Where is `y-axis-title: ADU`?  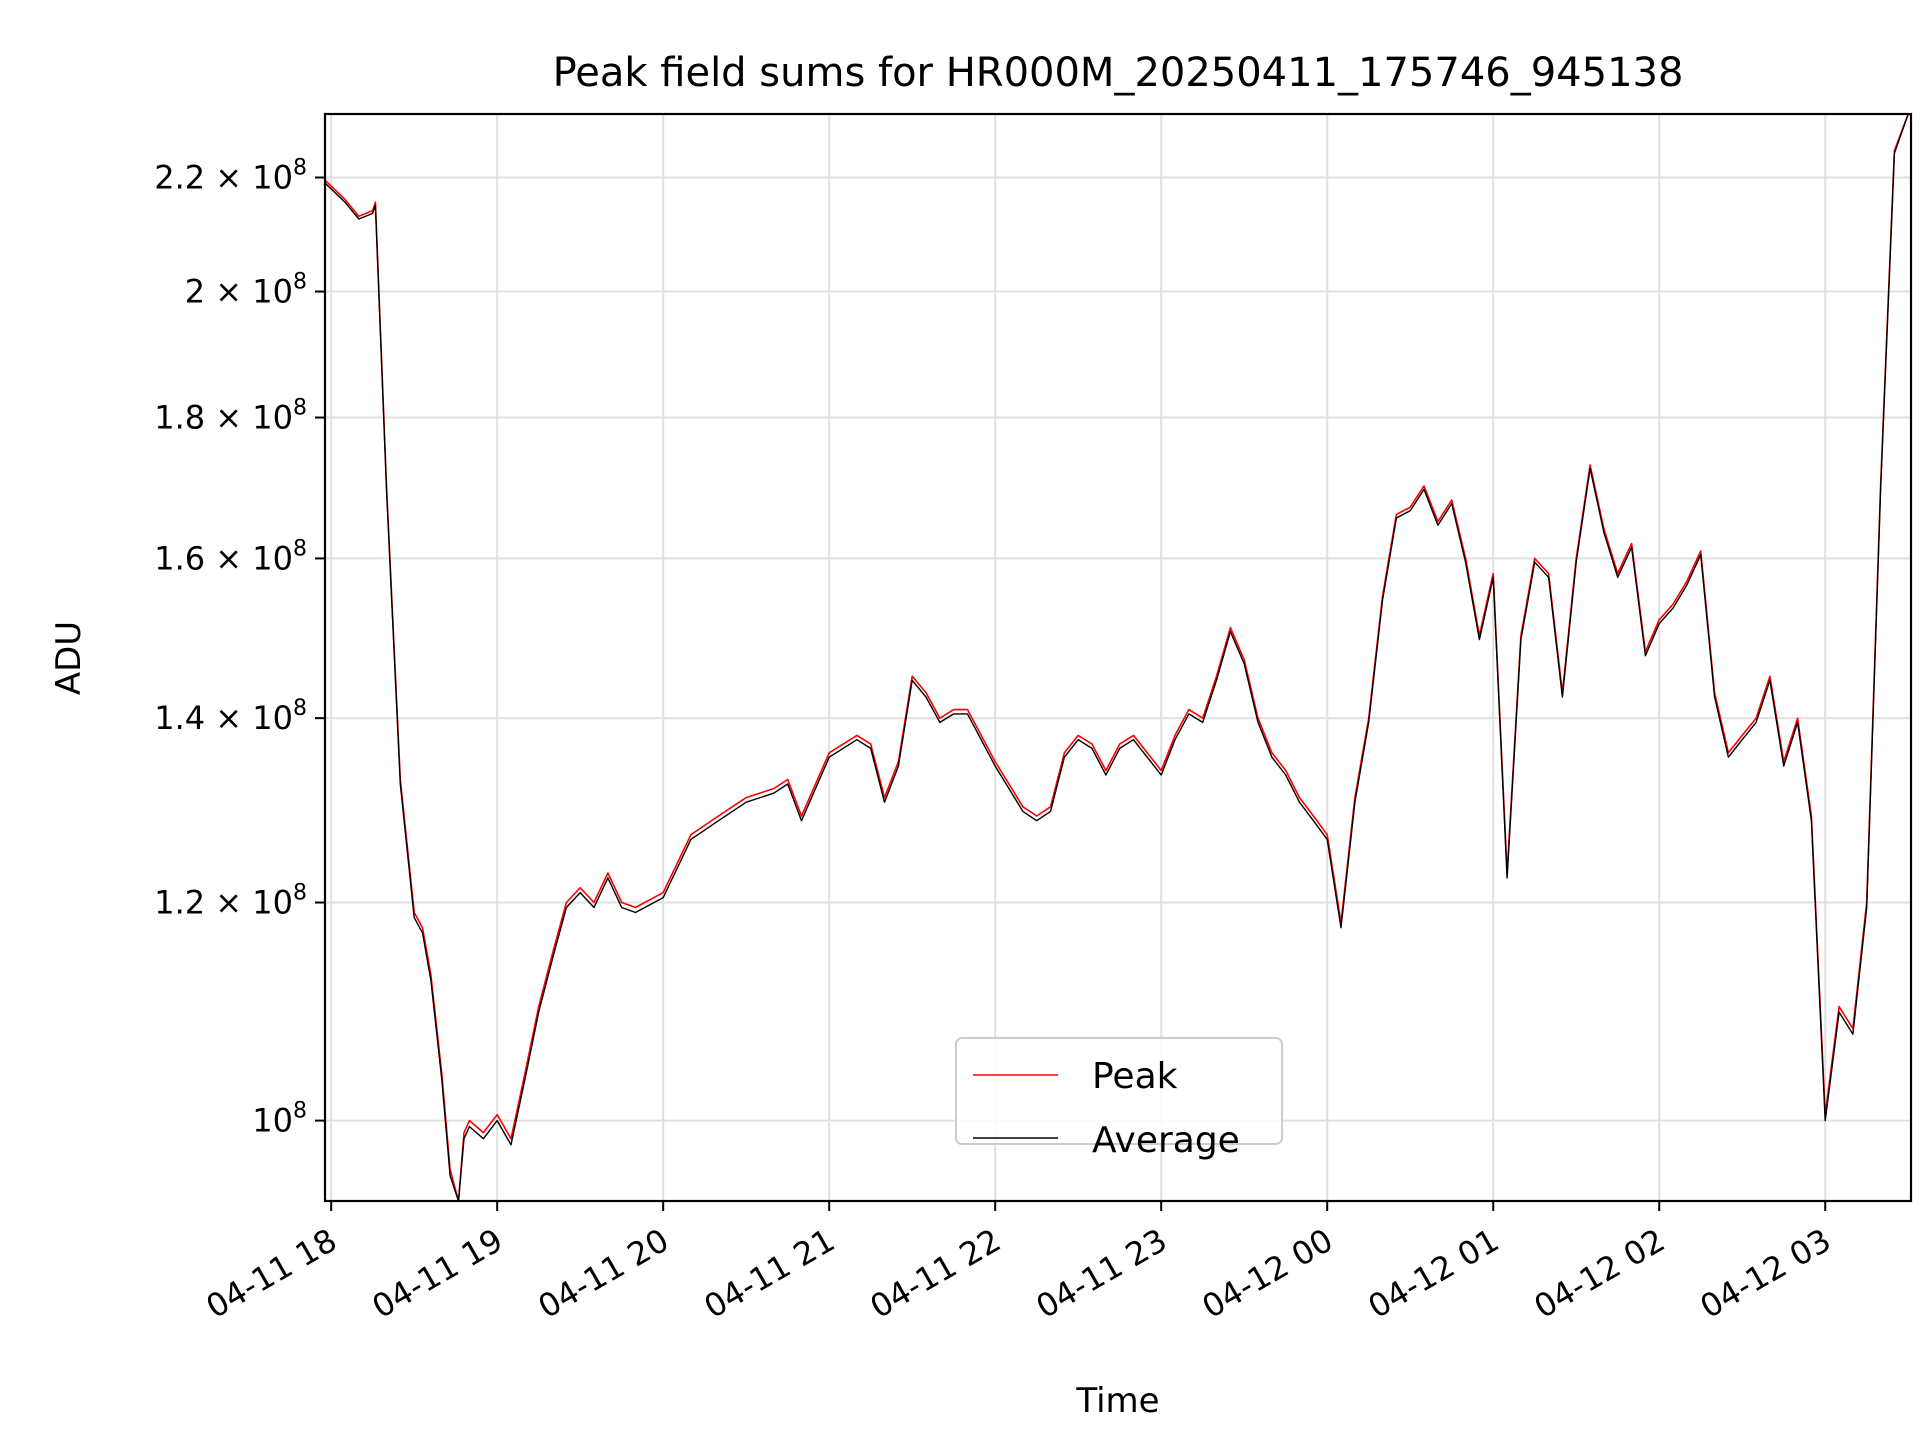 y-axis-title: ADU is located at coordinates (69, 658).